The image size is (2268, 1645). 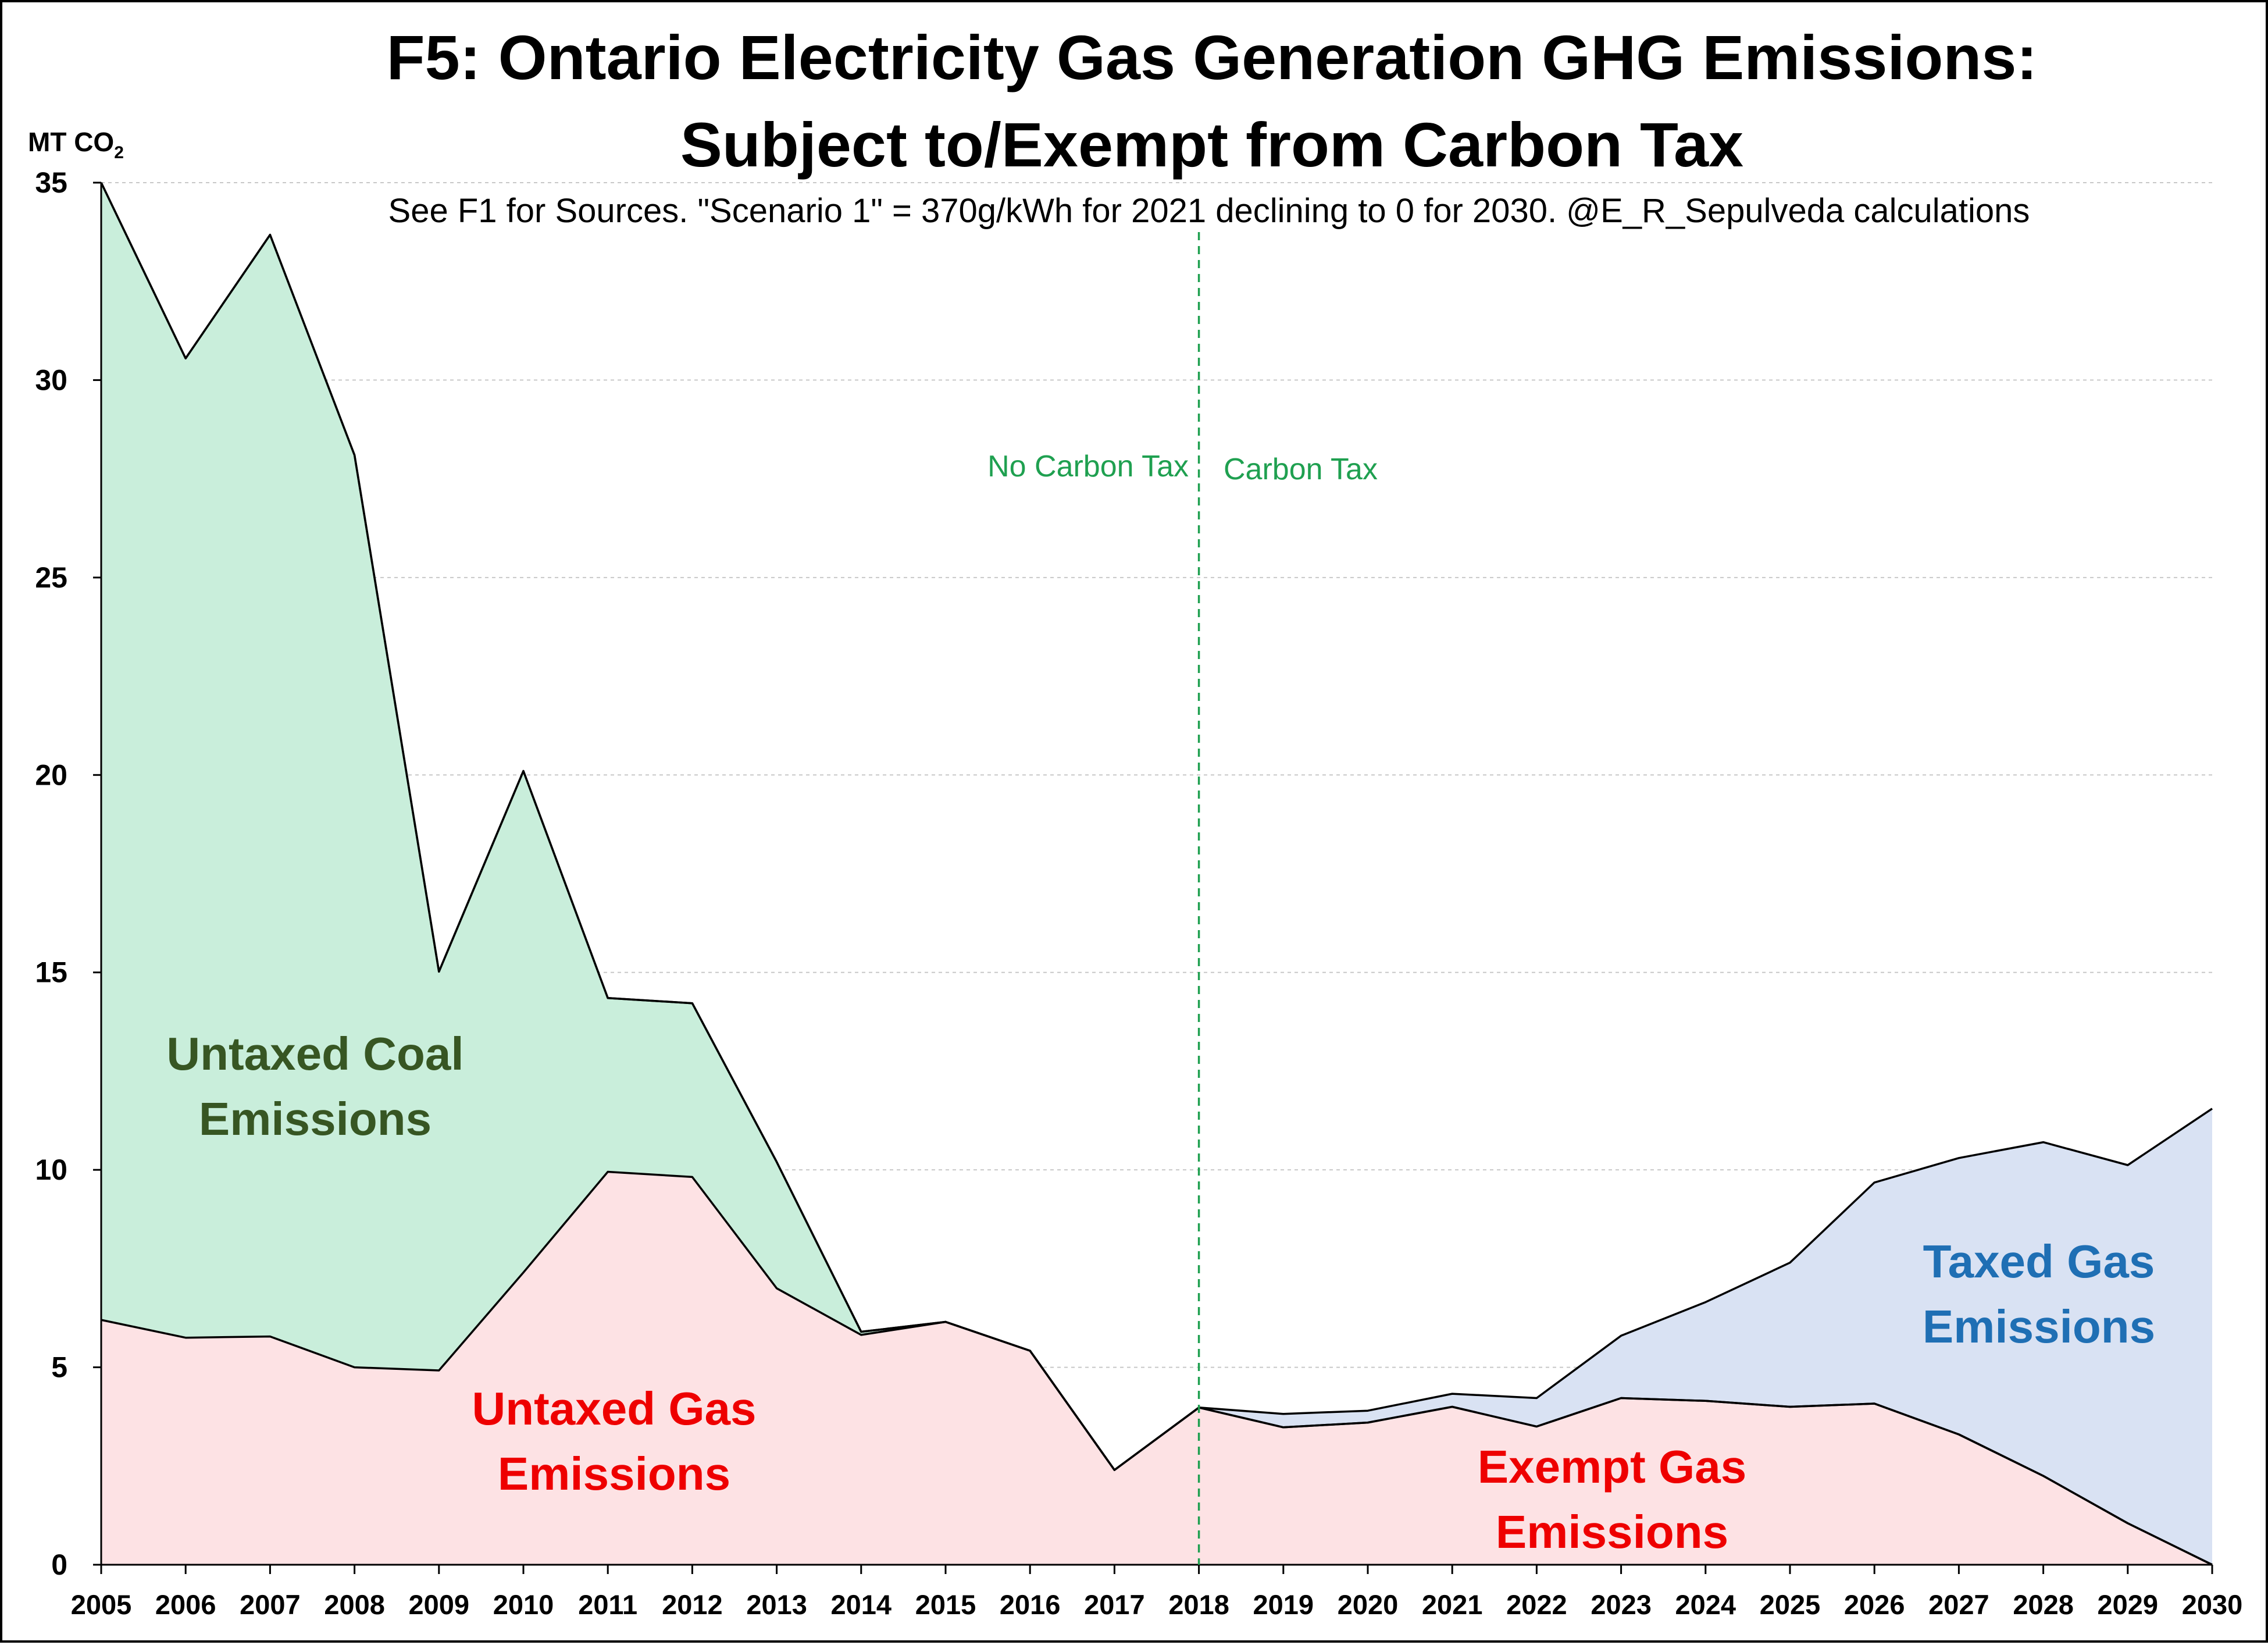 What do you see at coordinates (51, 775) in the screenshot?
I see `y-tick-label: 20` at bounding box center [51, 775].